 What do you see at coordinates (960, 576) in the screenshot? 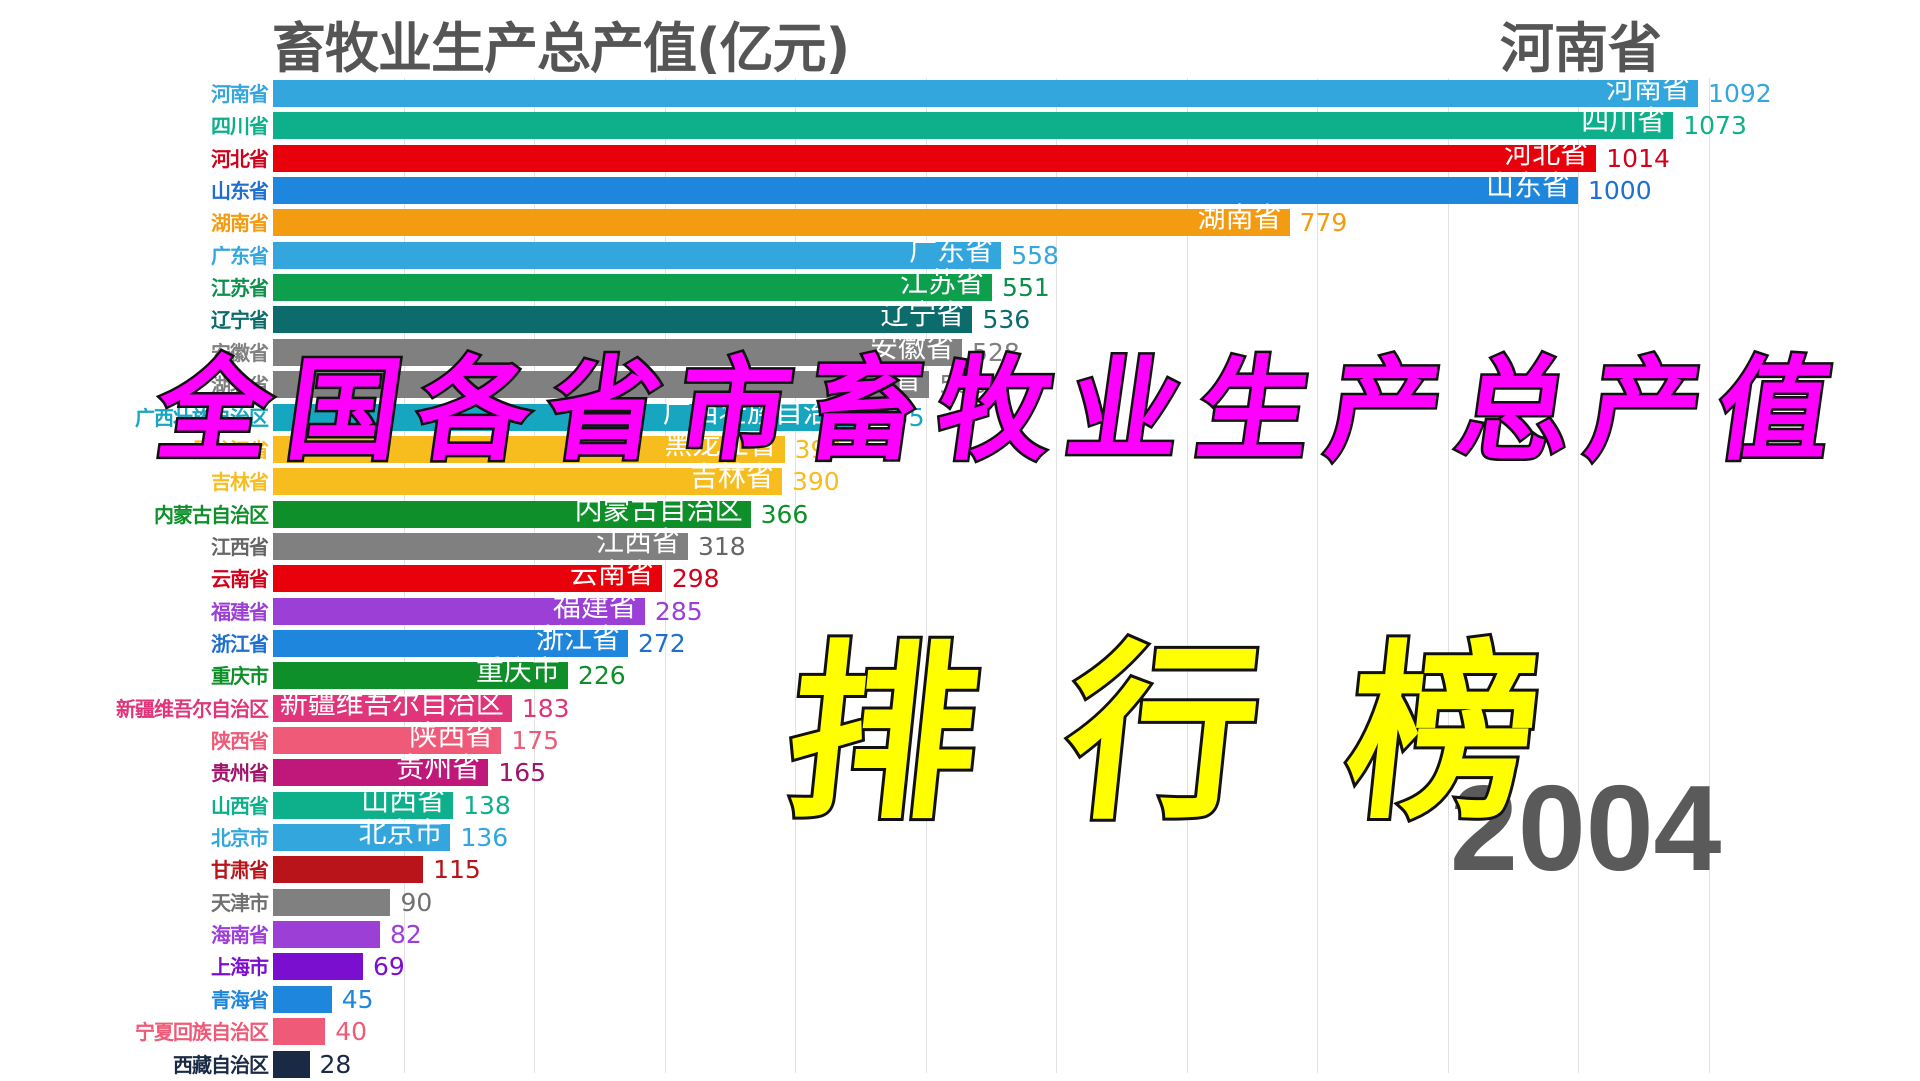
I see `bar-row: 云南省 云南省 298` at bounding box center [960, 576].